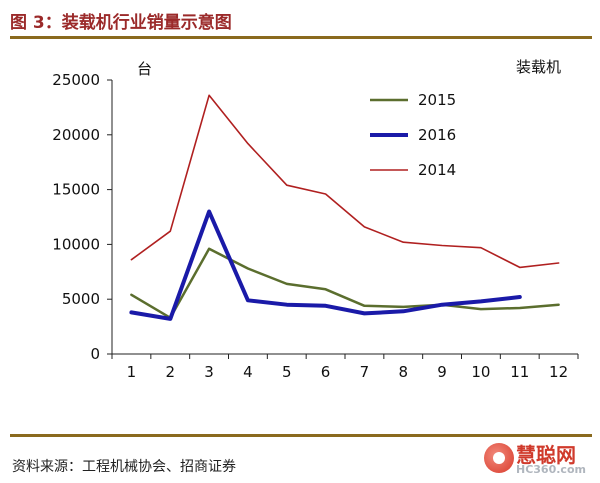 The height and width of the screenshot is (483, 600). Describe the element at coordinates (76, 80) in the screenshot. I see `y-tick-label: 25000` at that location.